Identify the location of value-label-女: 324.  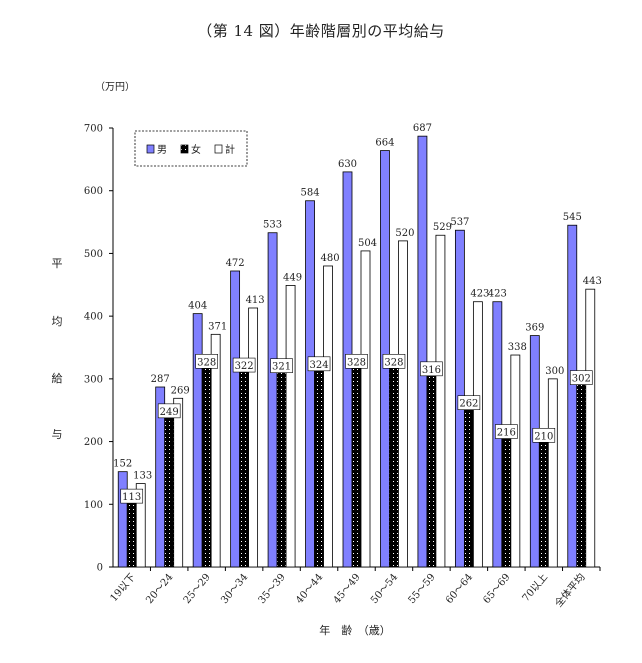
(319, 364).